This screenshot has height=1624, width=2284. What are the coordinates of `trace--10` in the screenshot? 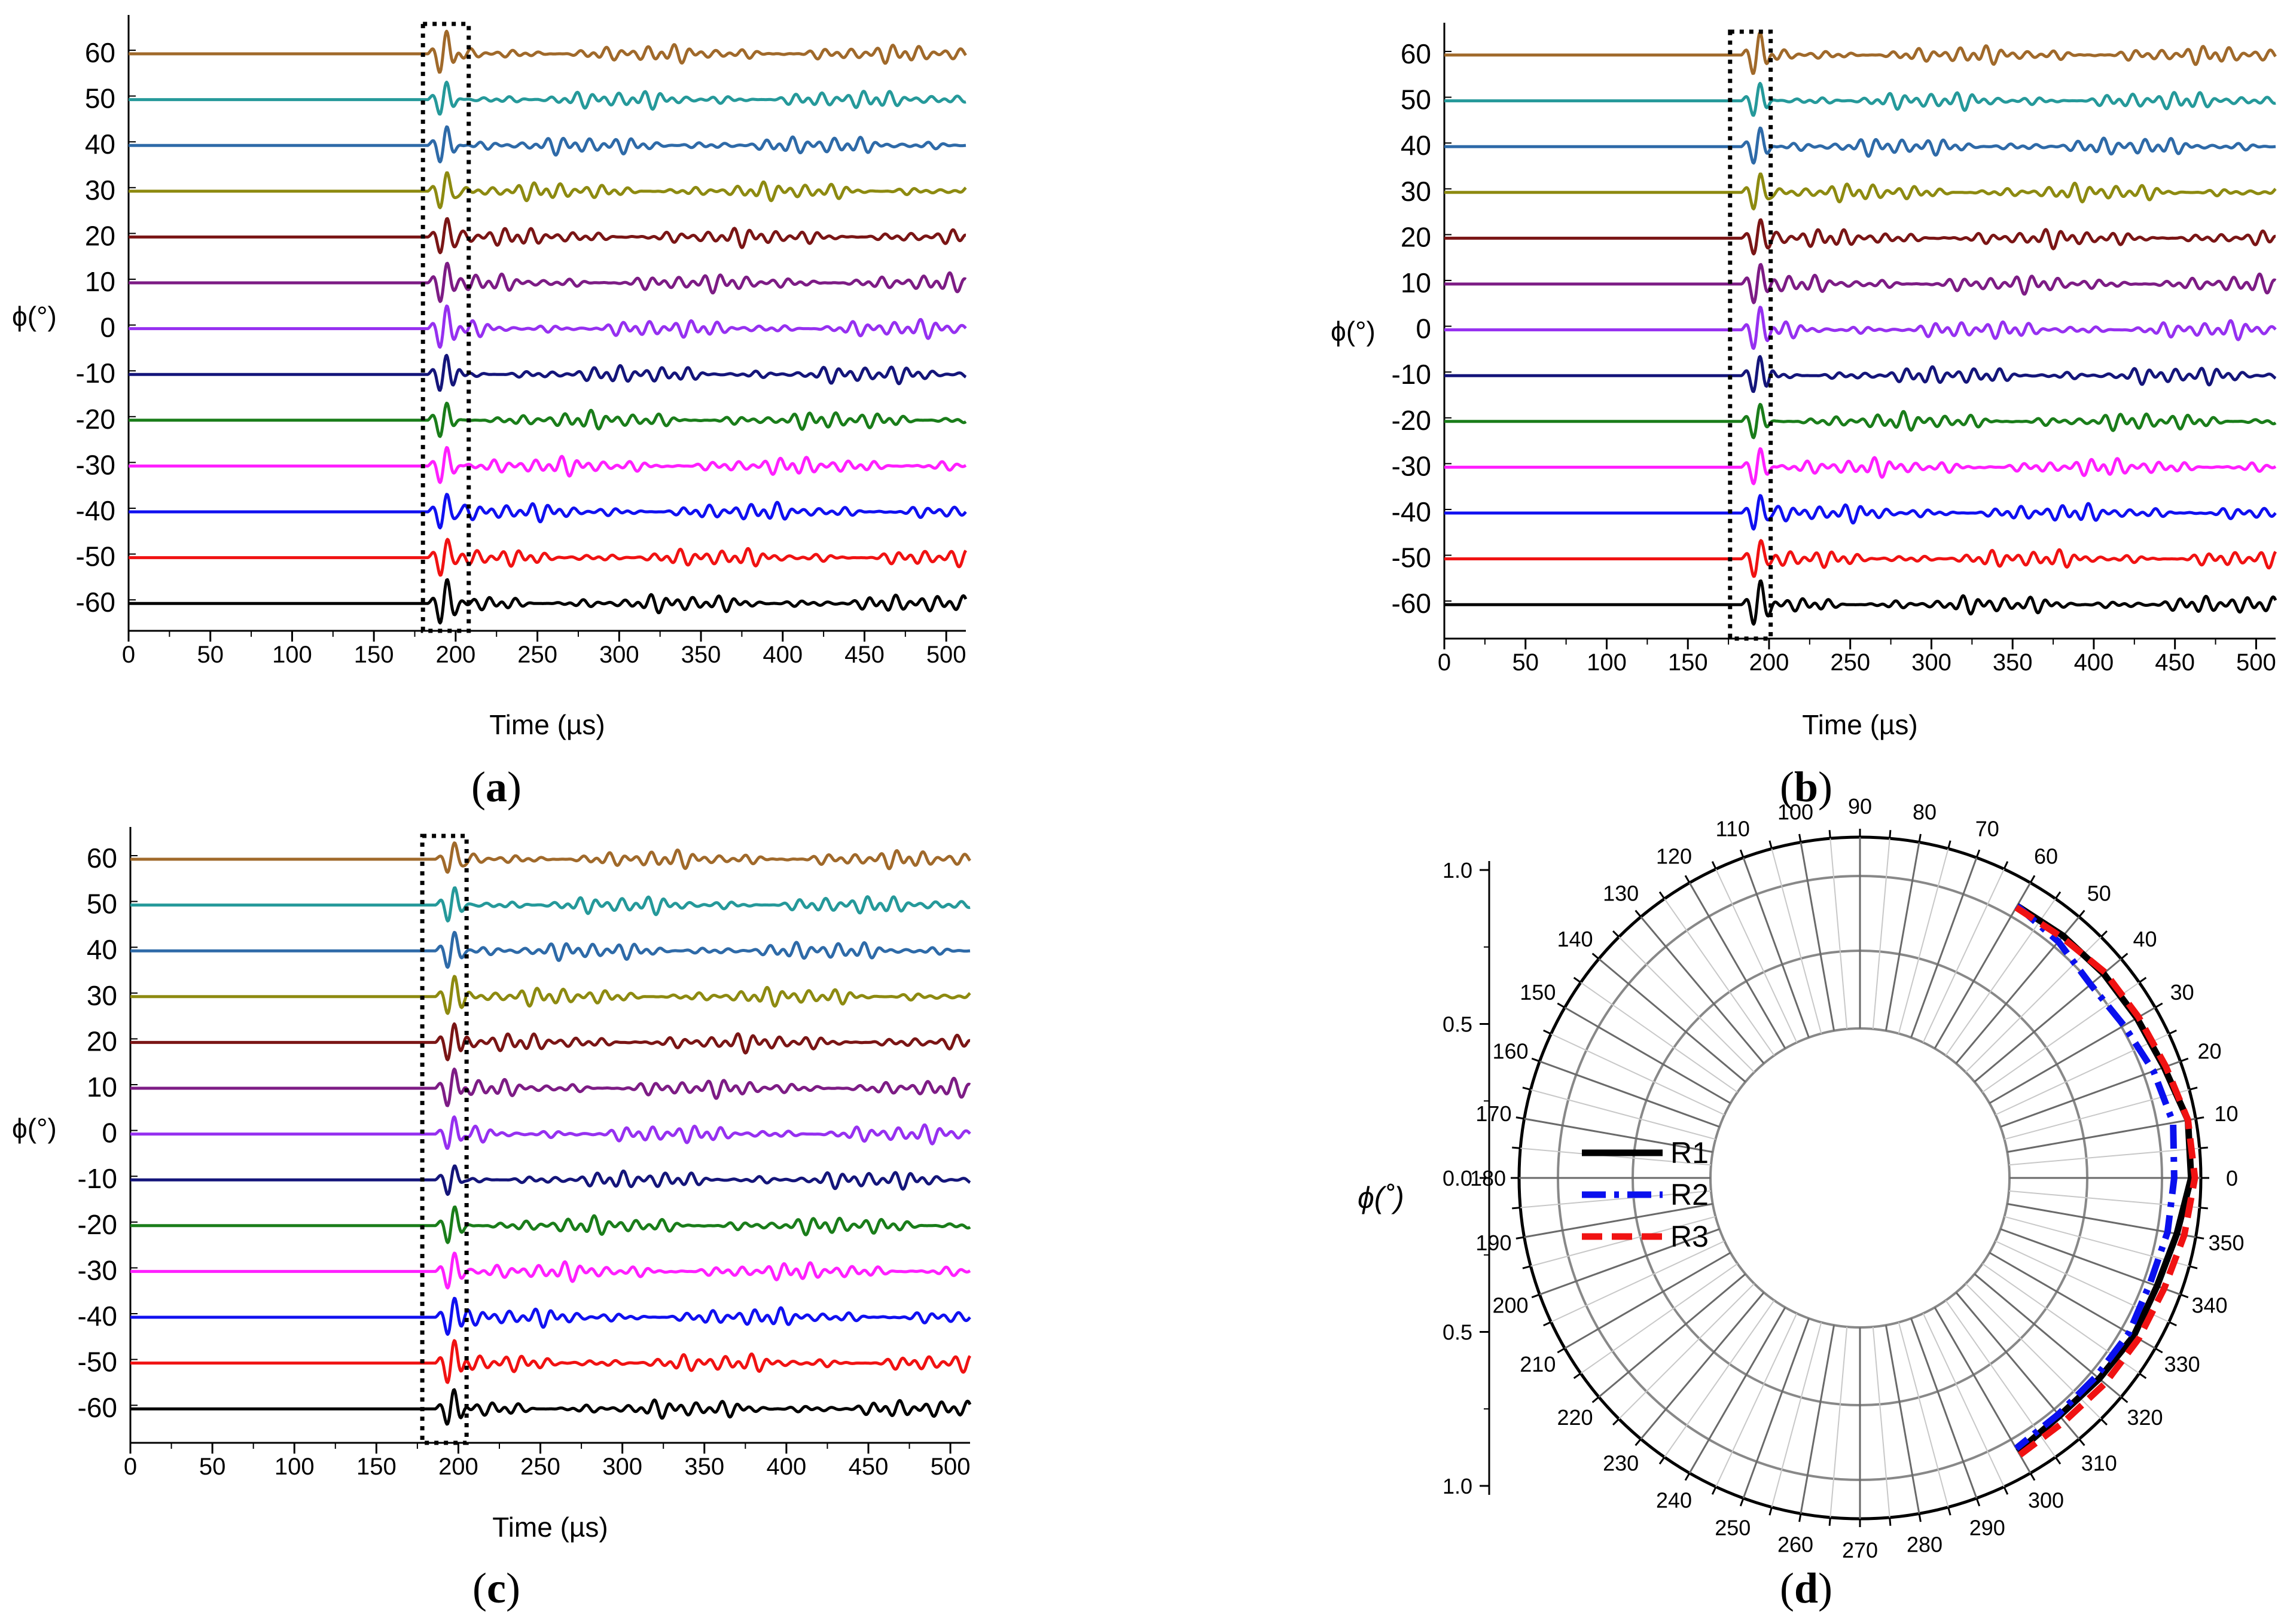 It's located at (1860, 374).